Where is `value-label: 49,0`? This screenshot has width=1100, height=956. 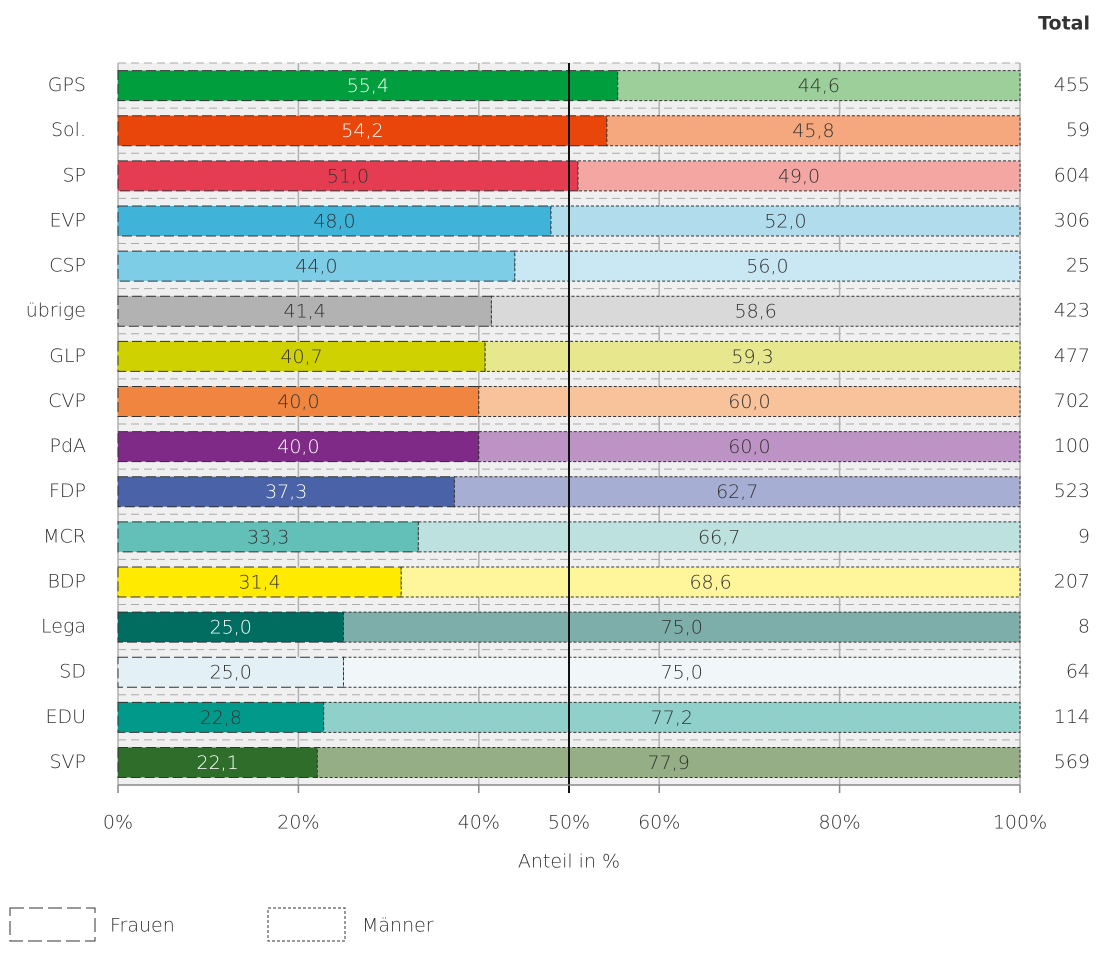 value-label: 49,0 is located at coordinates (799, 176).